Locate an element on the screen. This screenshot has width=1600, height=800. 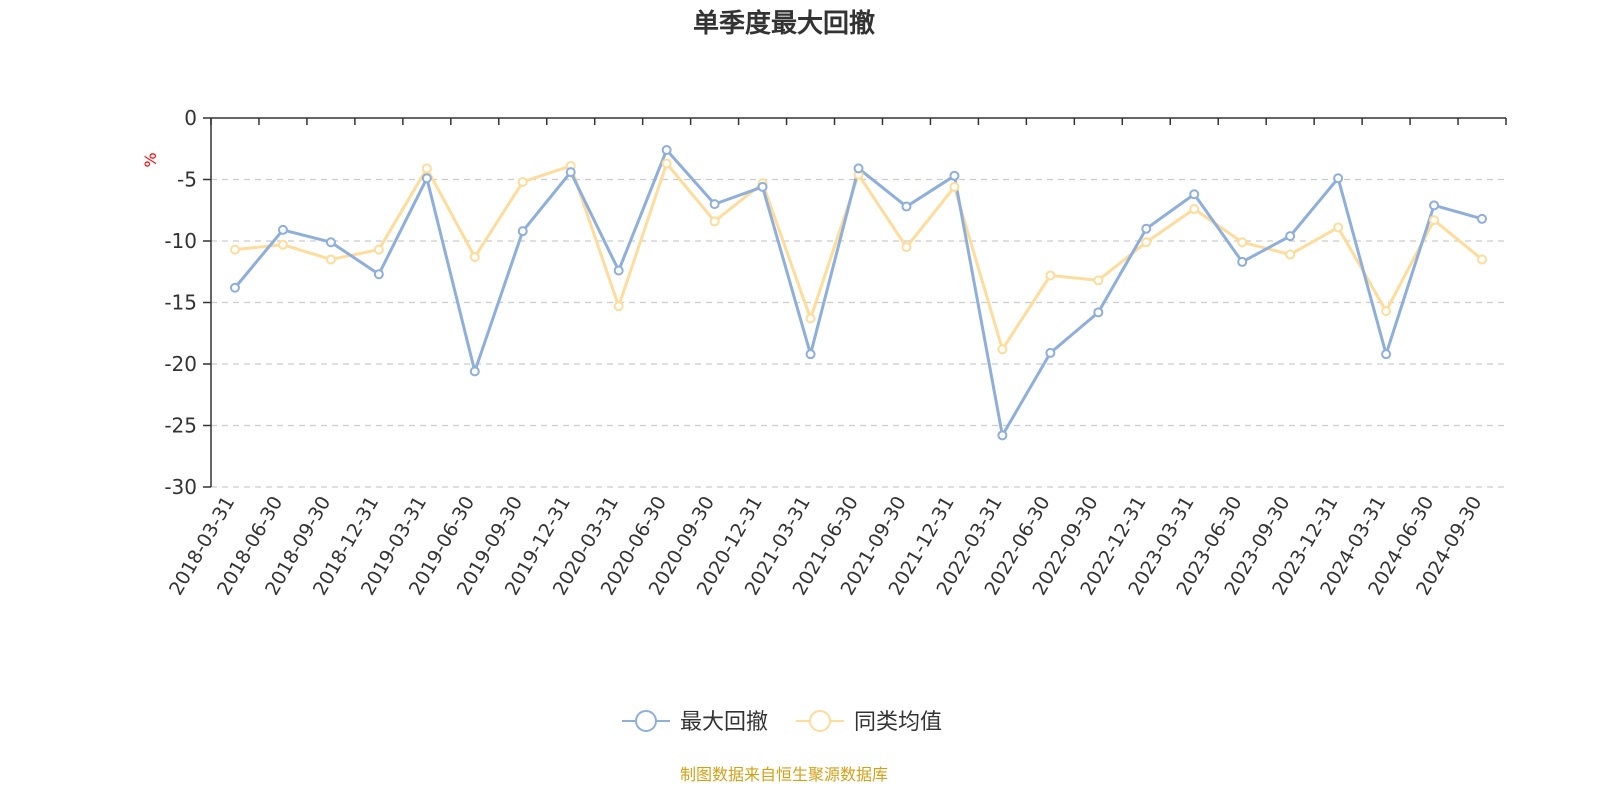
y-tick-label: -20 is located at coordinates (180, 364).